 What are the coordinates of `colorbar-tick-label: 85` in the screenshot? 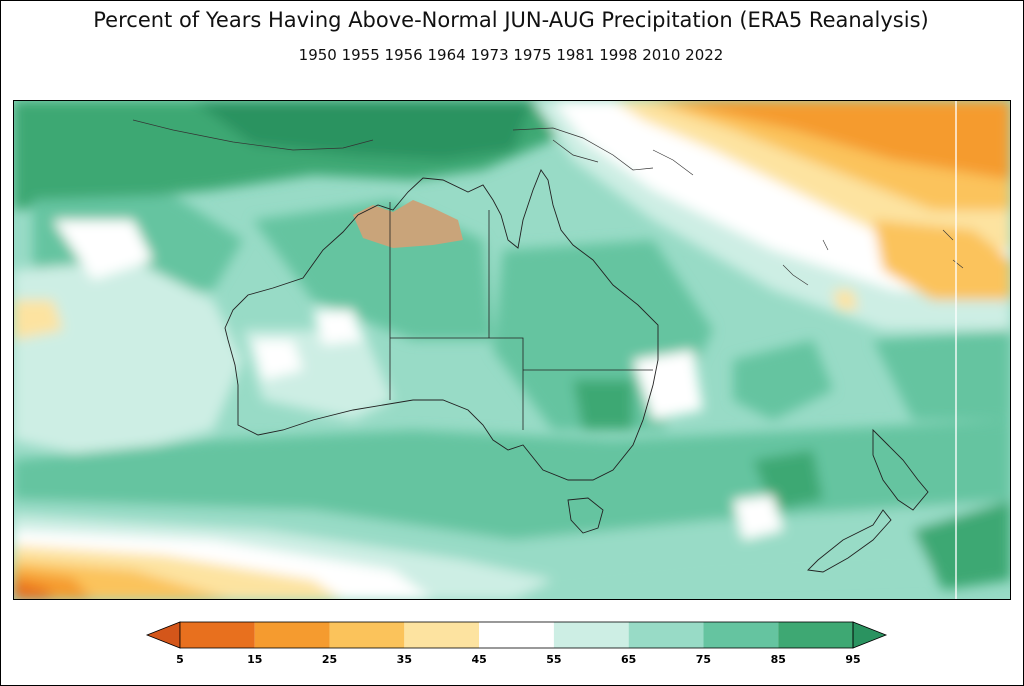 It's located at (778, 659).